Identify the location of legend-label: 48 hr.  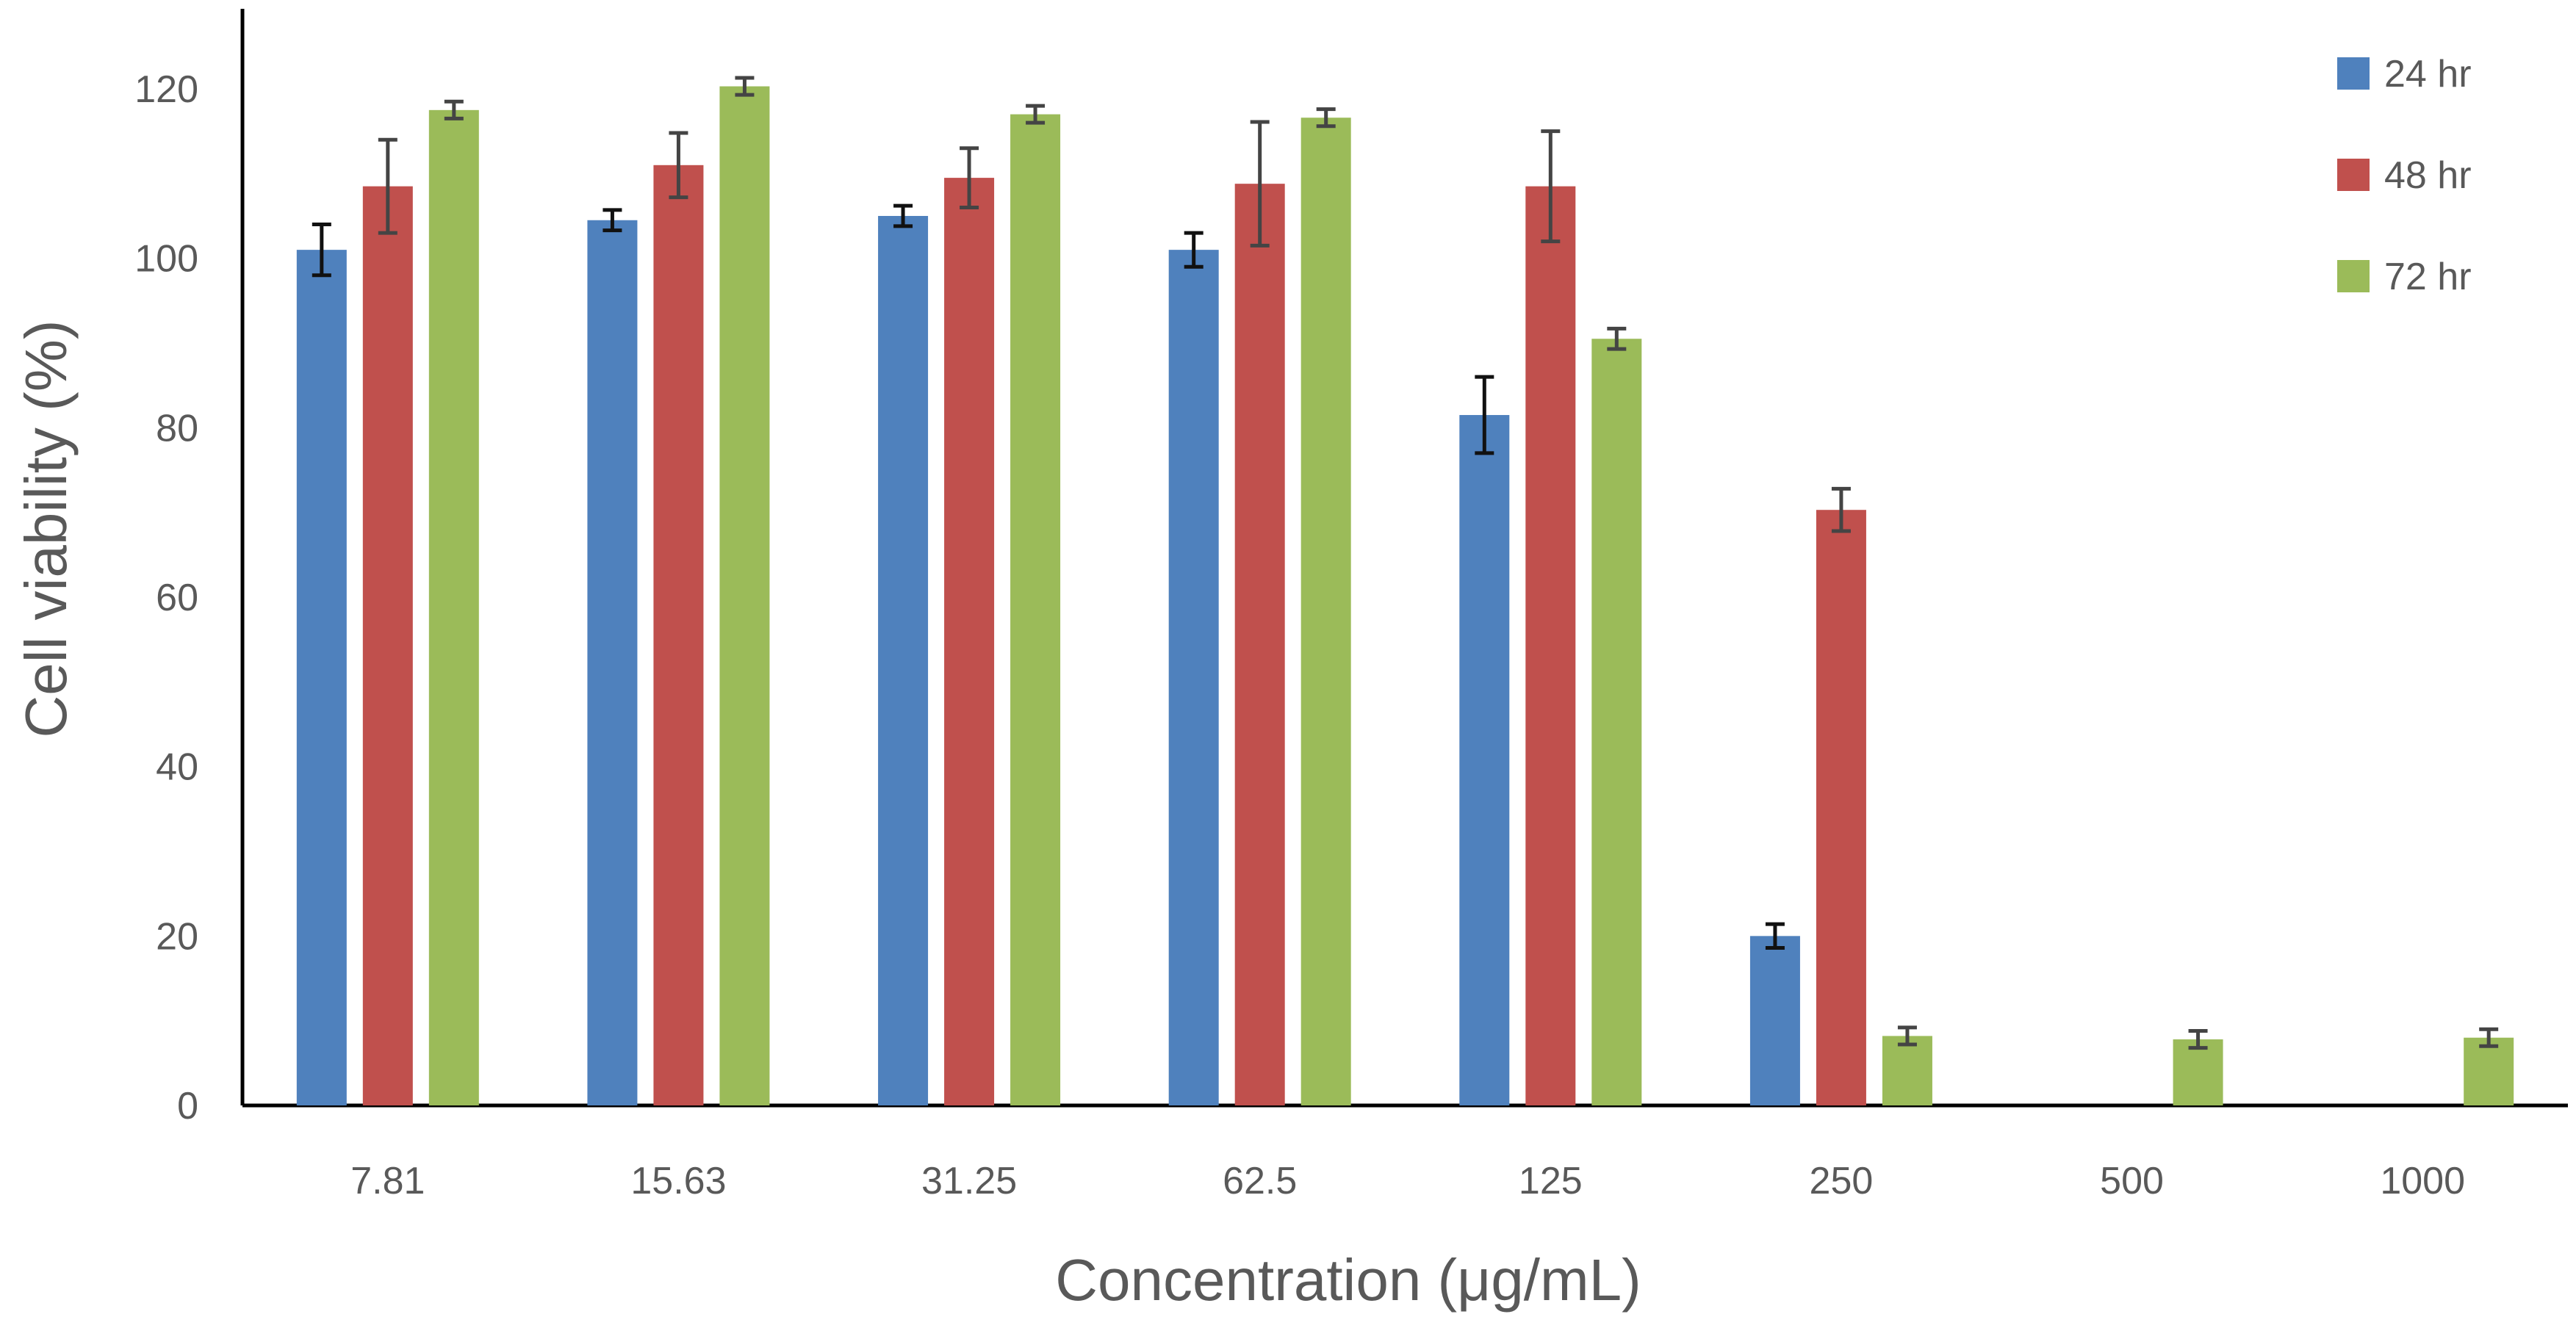
(2428, 175).